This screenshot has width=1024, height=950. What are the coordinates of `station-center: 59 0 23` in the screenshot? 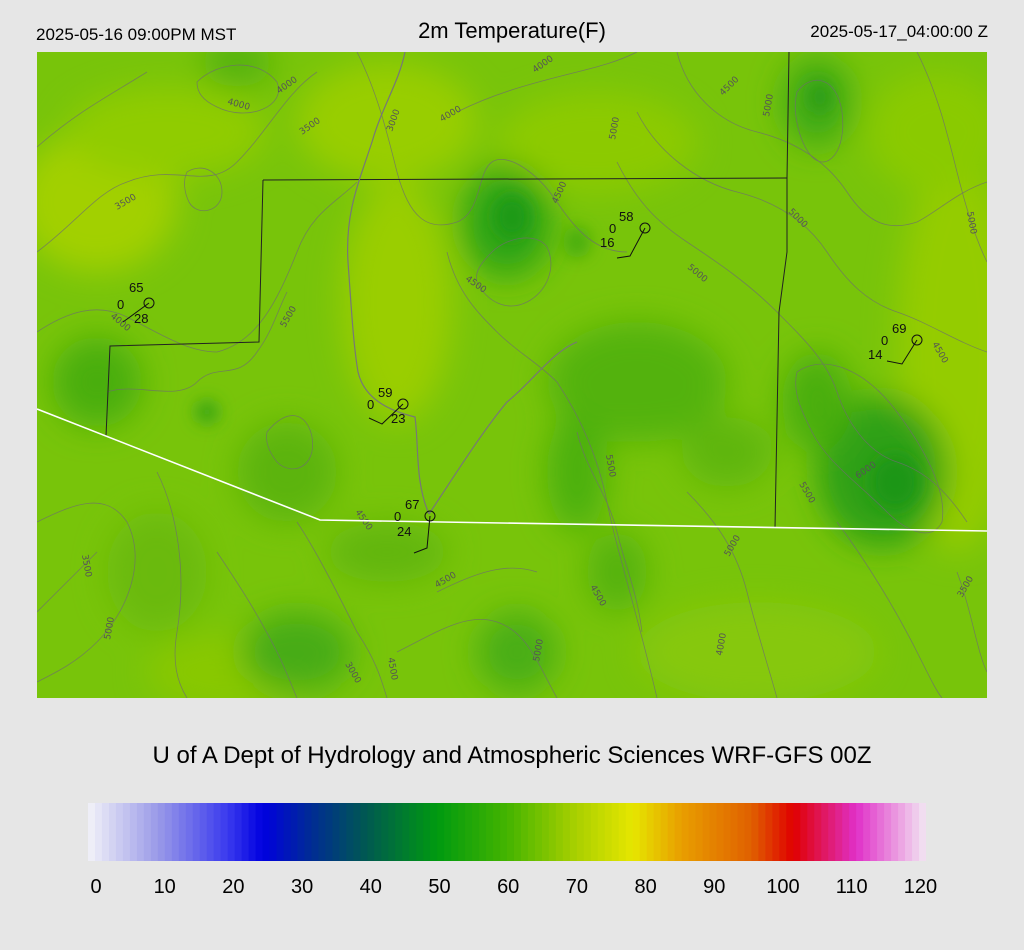 It's located at (388, 405).